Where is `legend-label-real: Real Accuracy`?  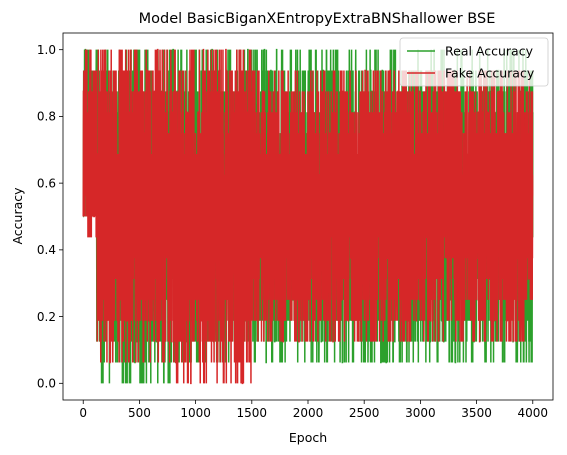
legend-label-real: Real Accuracy is located at coordinates (489, 51).